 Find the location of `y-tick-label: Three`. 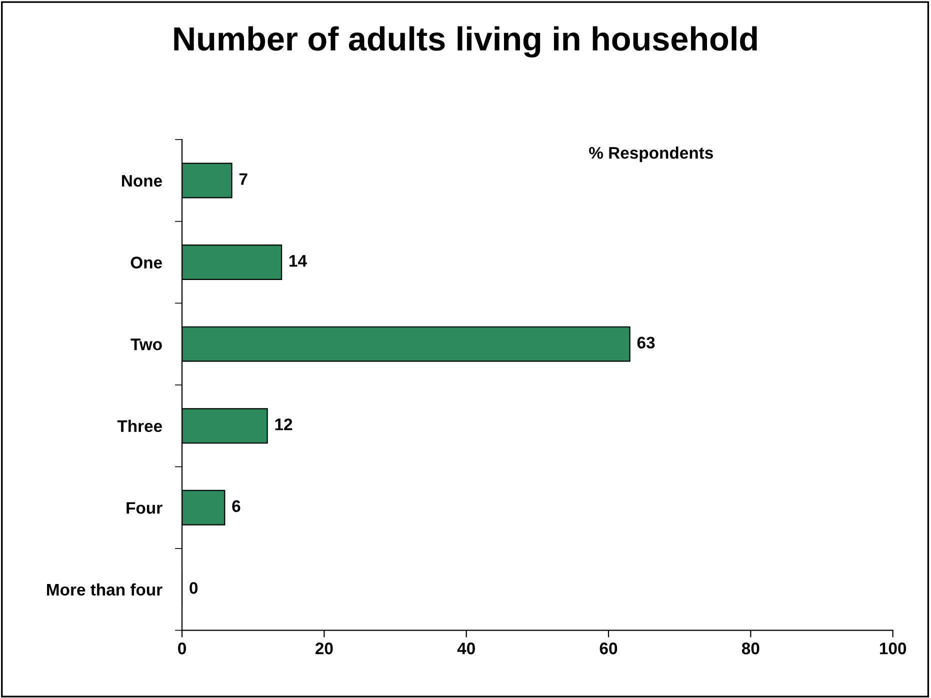

y-tick-label: Three is located at coordinates (139, 426).